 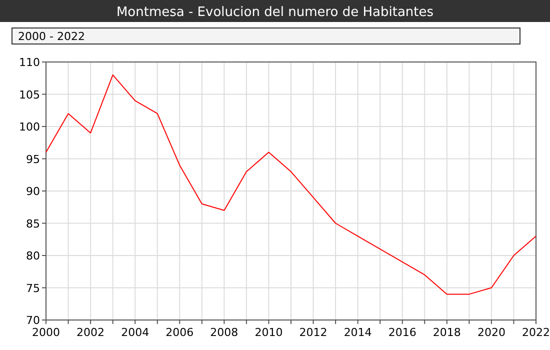 I want to click on x-tick-label: 2006, so click(x=180, y=332).